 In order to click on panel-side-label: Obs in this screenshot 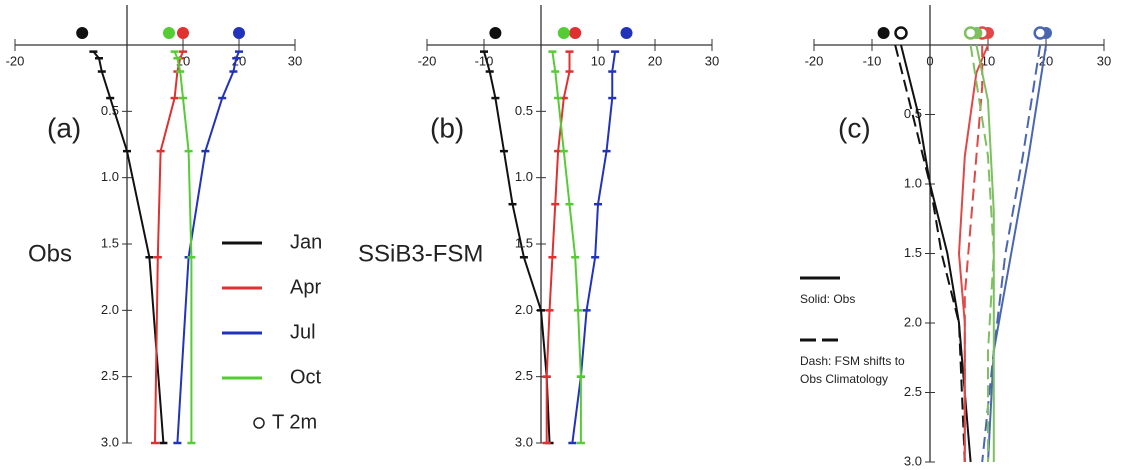, I will do `click(50, 253)`.